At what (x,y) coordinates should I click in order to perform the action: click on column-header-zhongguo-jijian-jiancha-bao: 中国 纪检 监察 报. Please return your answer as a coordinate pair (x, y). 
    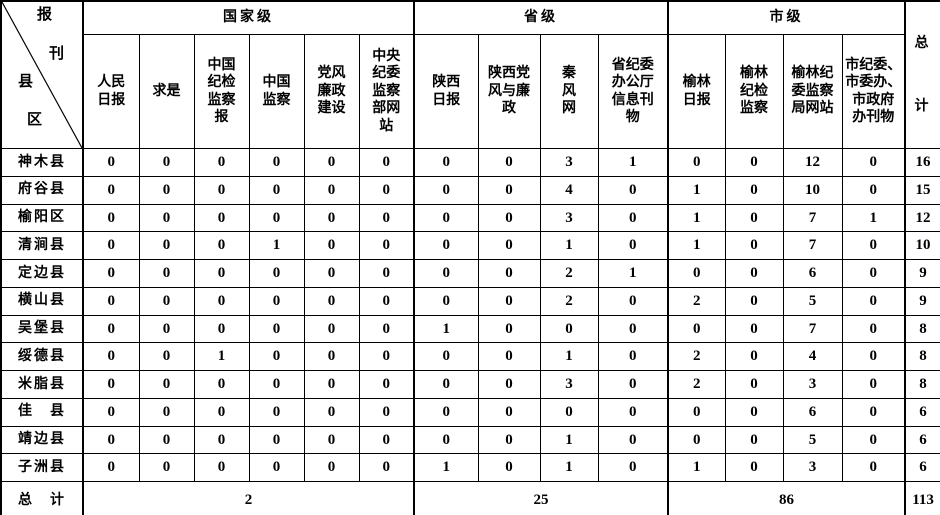
    Looking at the image, I should click on (221, 91).